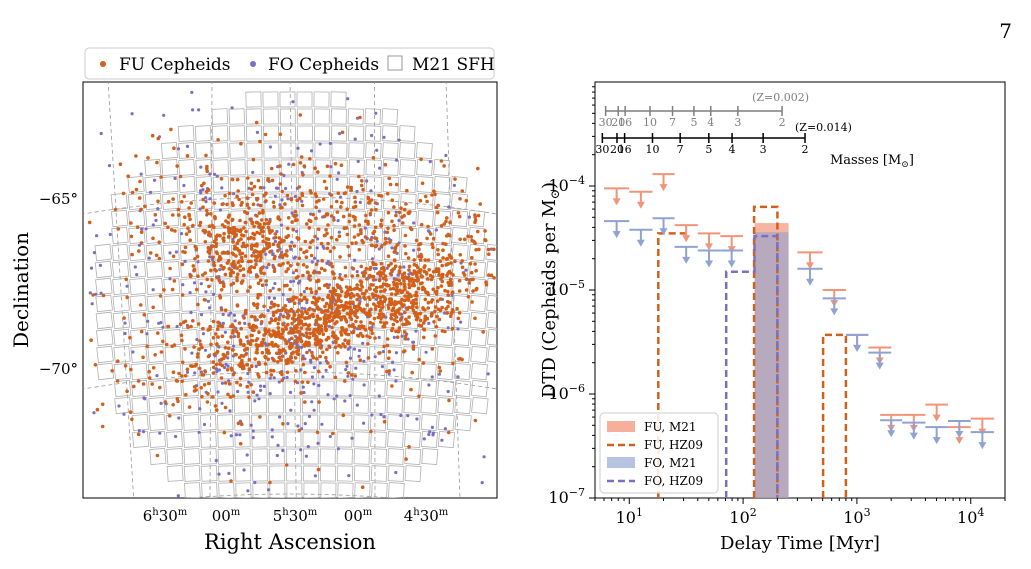  I want to click on z002-scale-mass-label: 7, so click(672, 122).